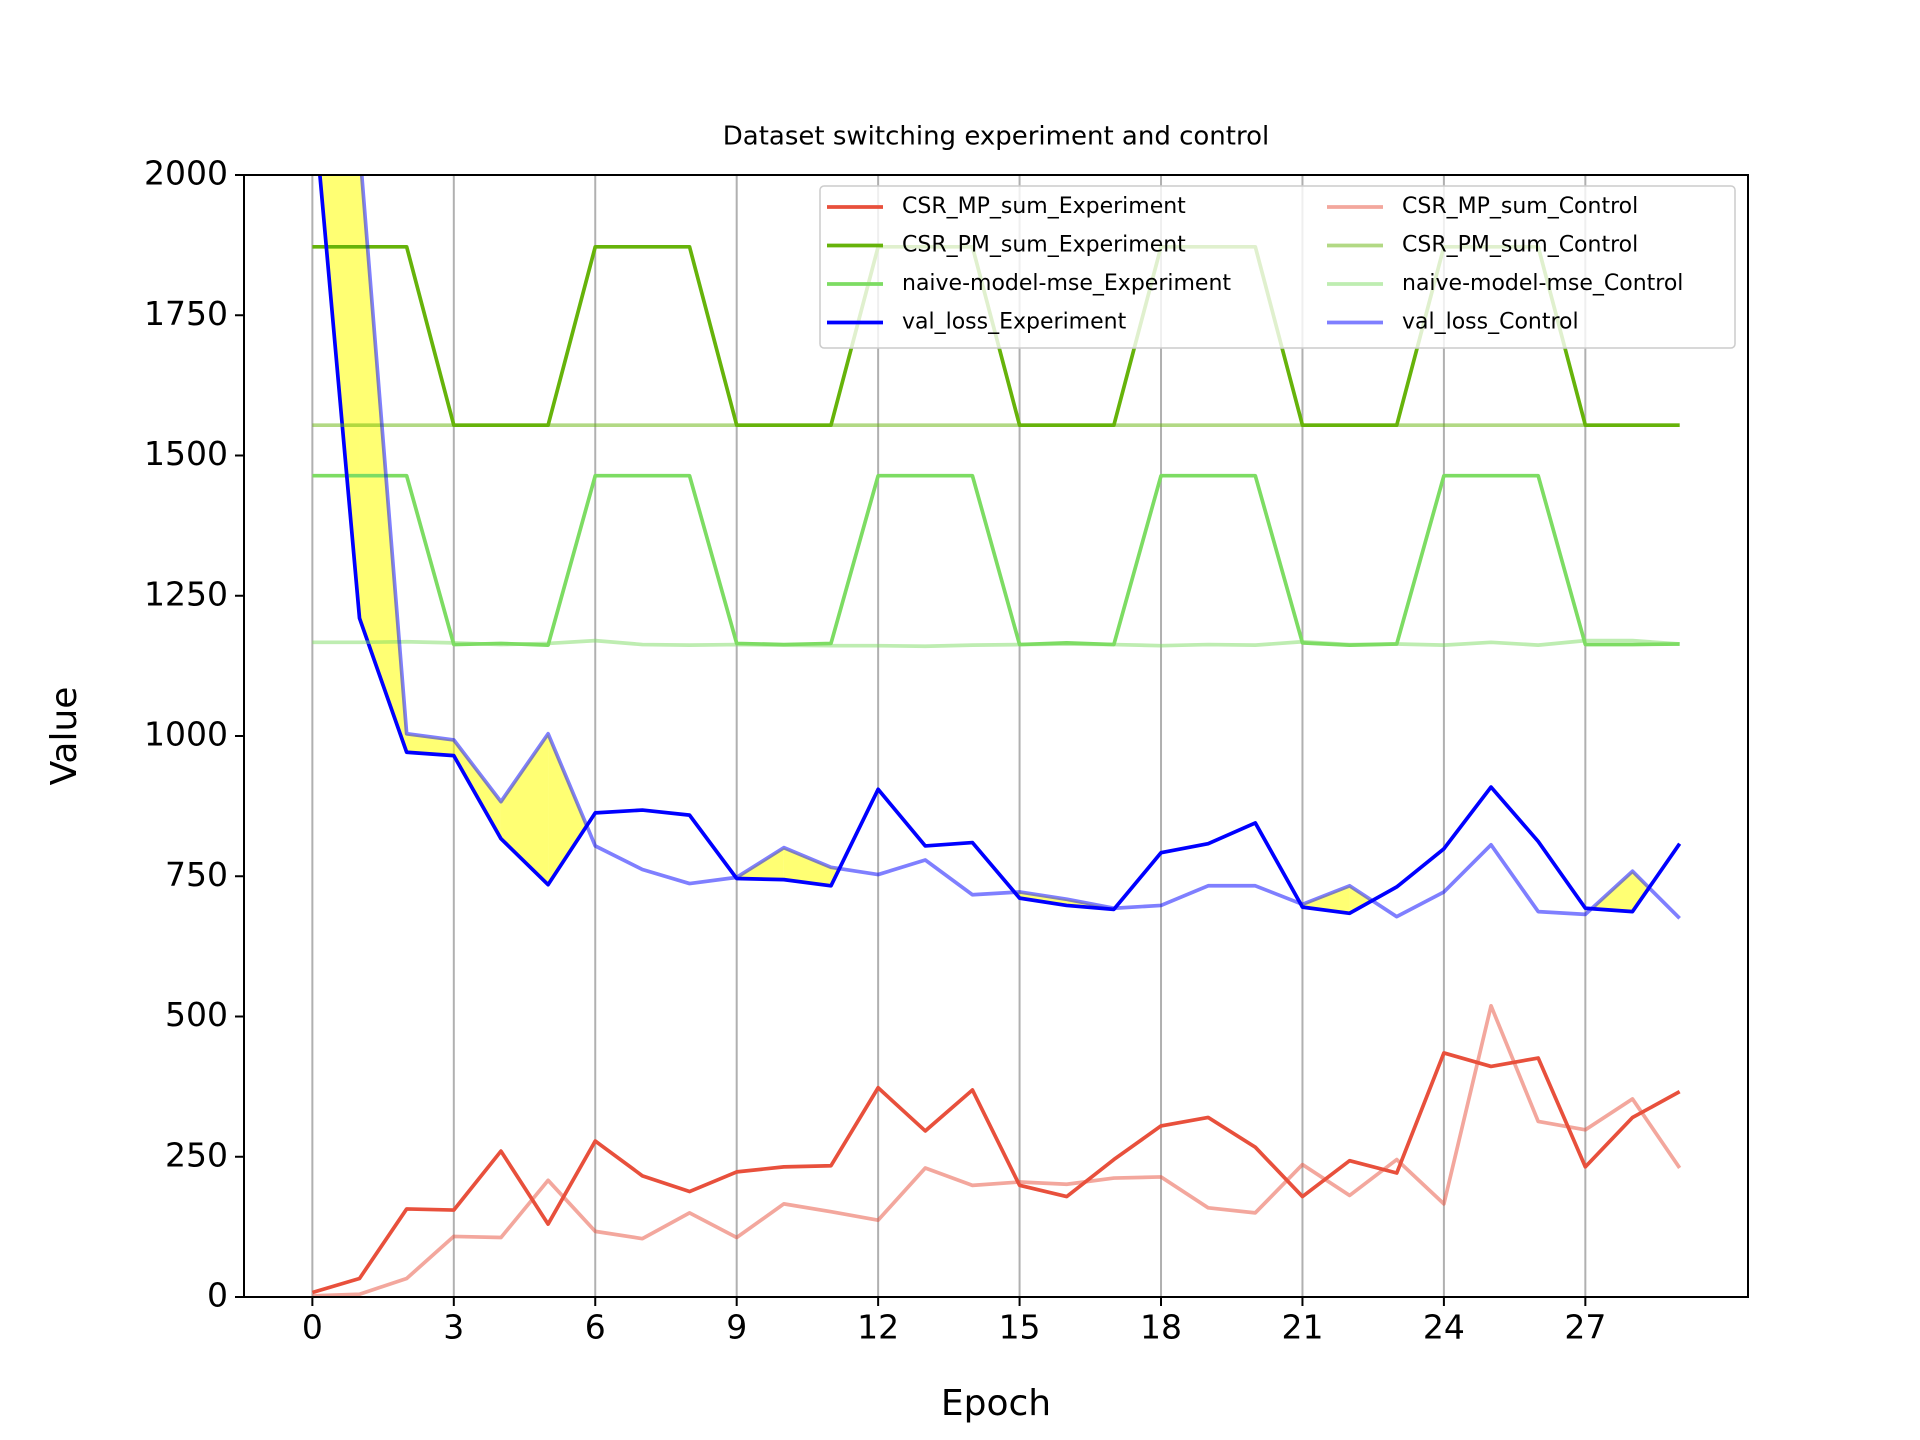 The height and width of the screenshot is (1440, 1920). What do you see at coordinates (186, 313) in the screenshot?
I see `y-tick-label: 1750` at bounding box center [186, 313].